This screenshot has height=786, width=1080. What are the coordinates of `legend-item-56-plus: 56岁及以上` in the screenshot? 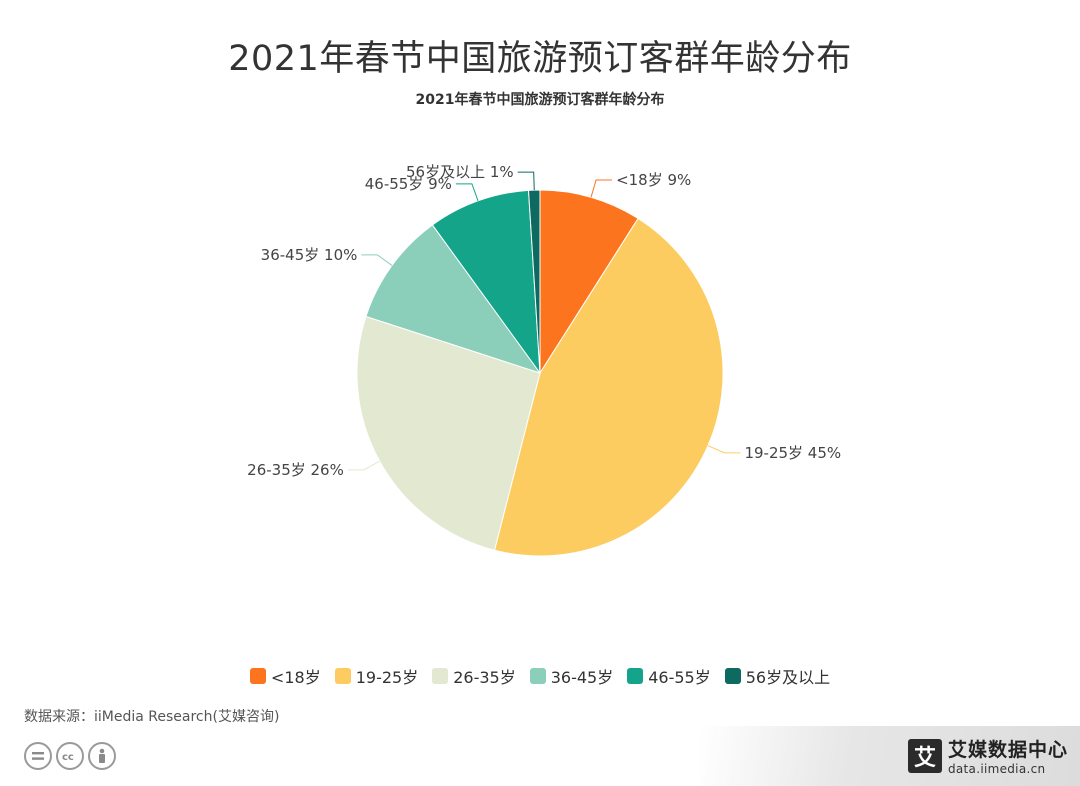 It's located at (777, 676).